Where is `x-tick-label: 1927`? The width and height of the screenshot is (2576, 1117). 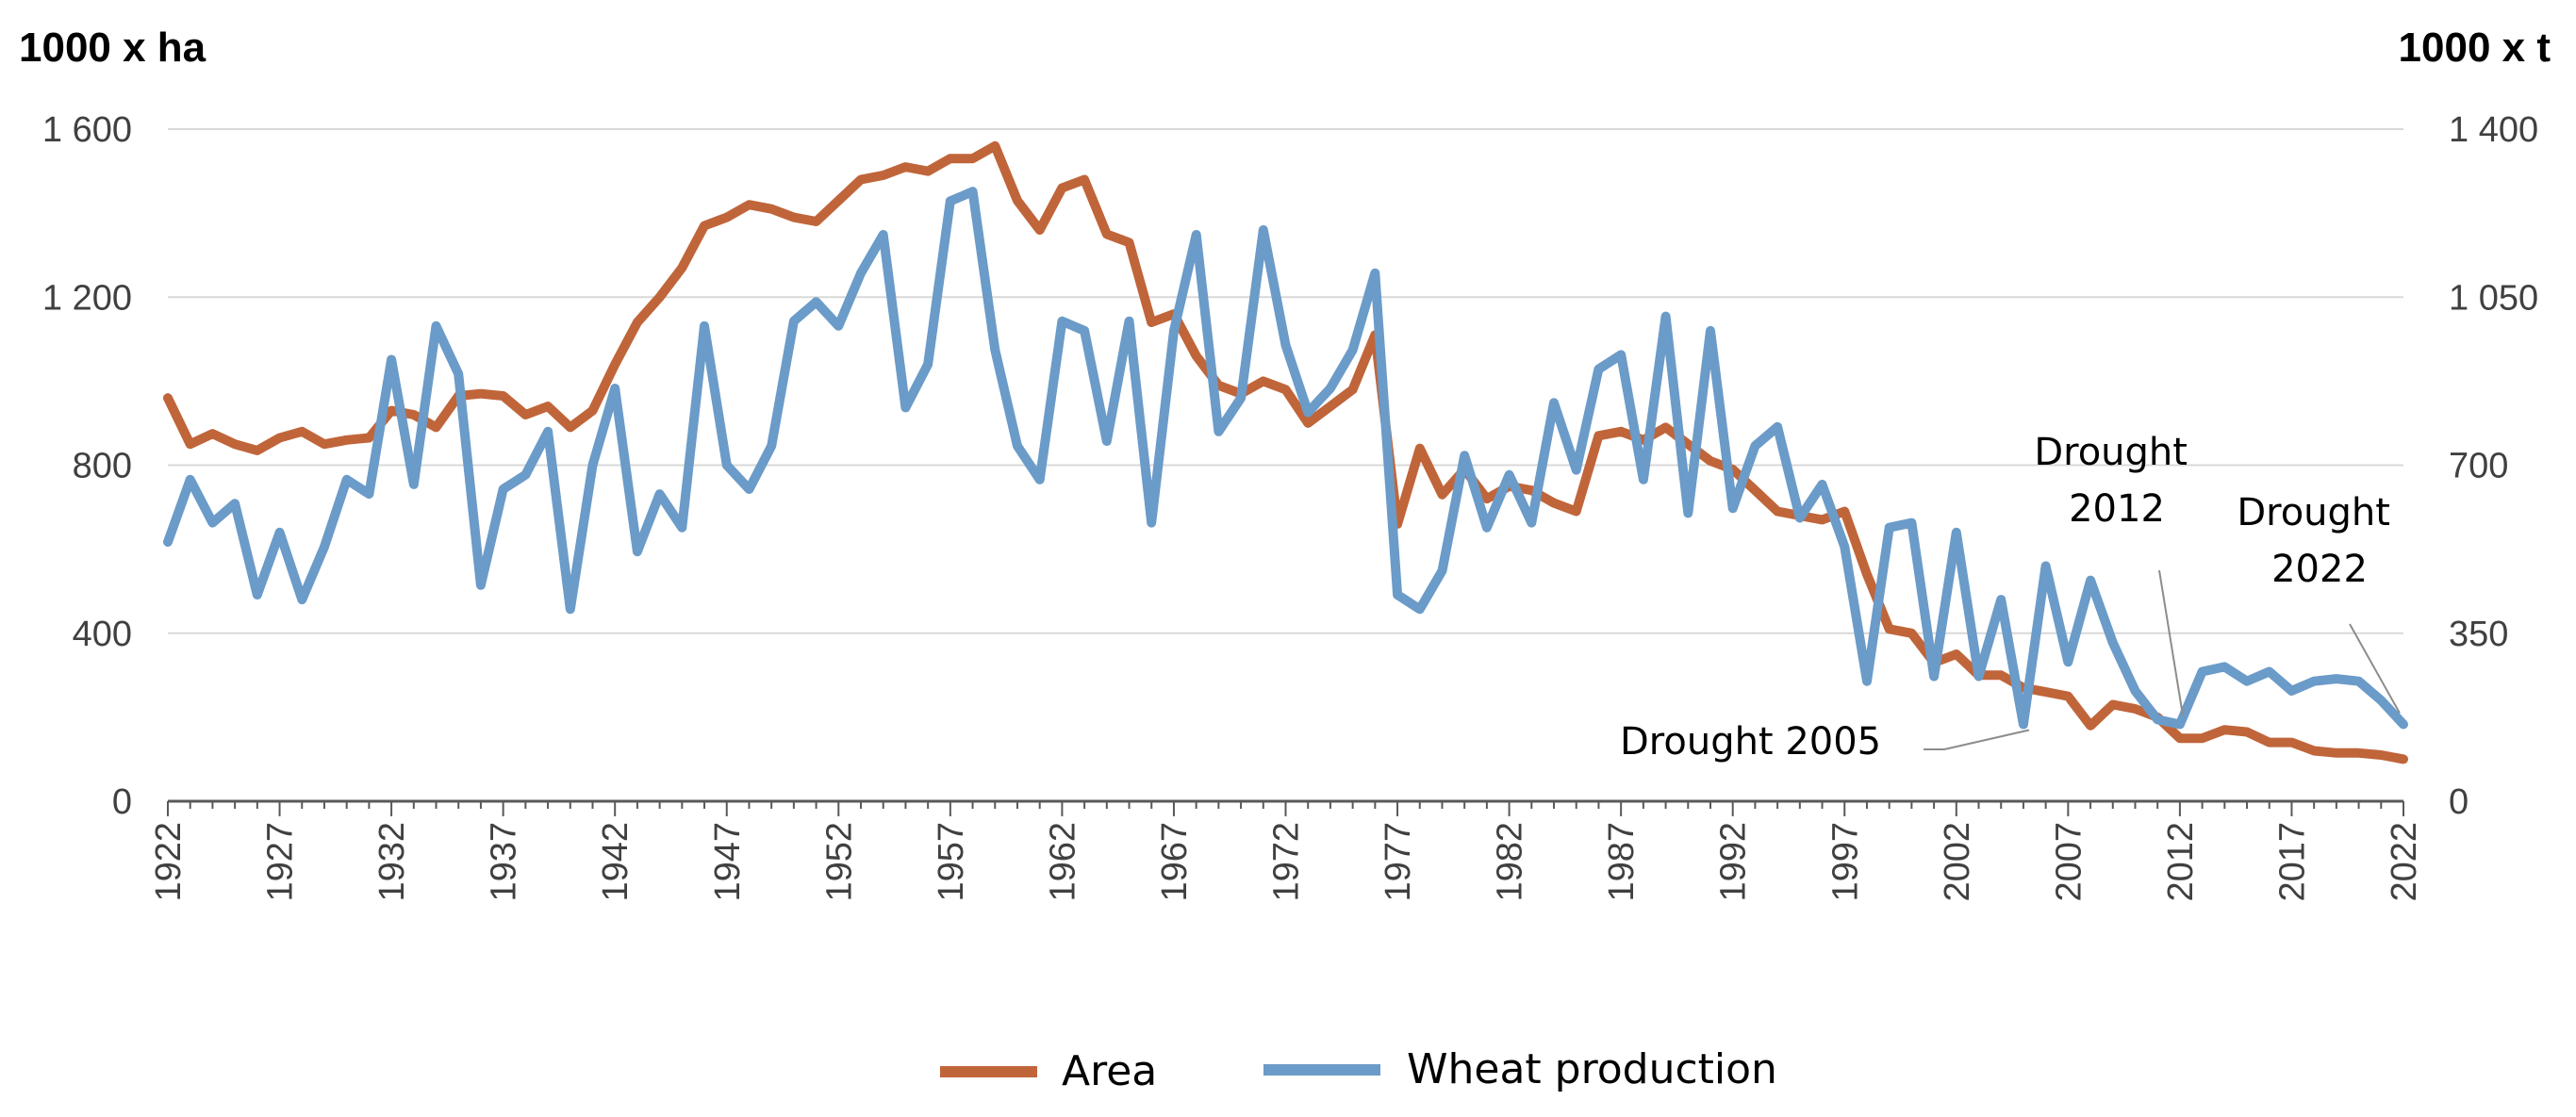 x-tick-label: 1927 is located at coordinates (281, 862).